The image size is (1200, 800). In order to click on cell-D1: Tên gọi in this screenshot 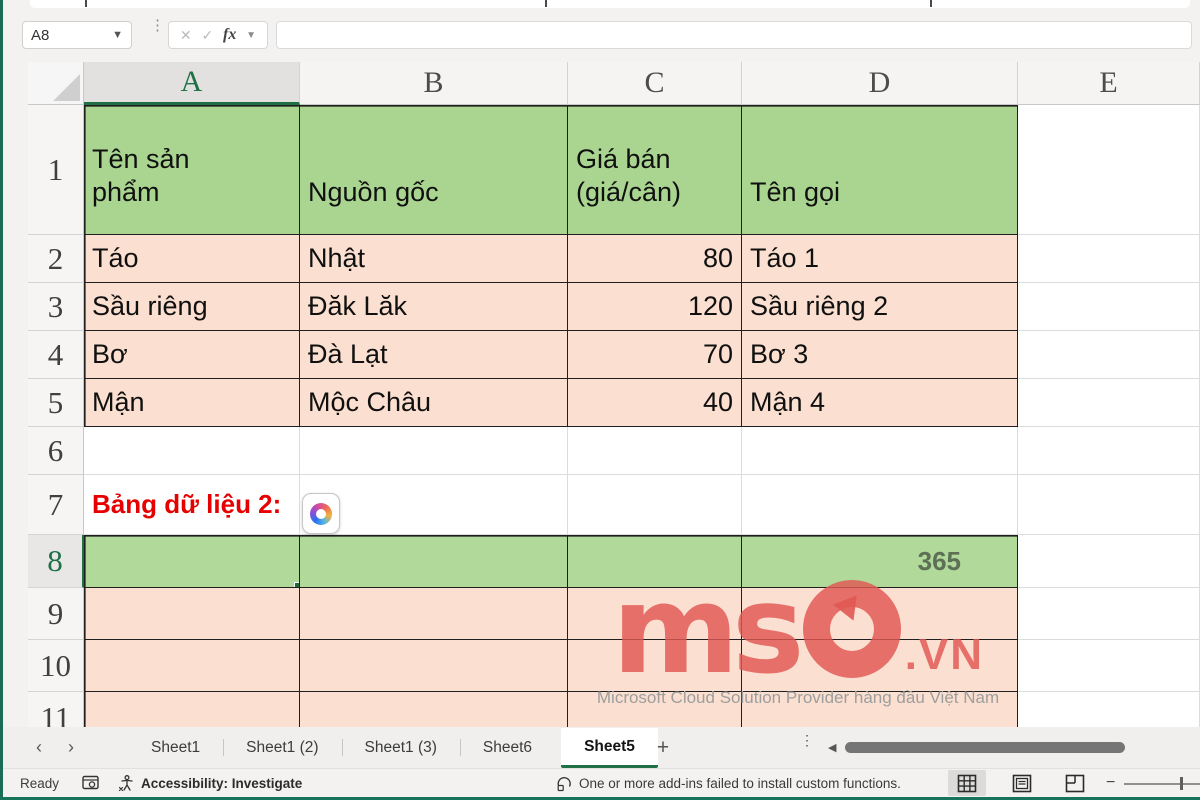, I will do `click(880, 170)`.